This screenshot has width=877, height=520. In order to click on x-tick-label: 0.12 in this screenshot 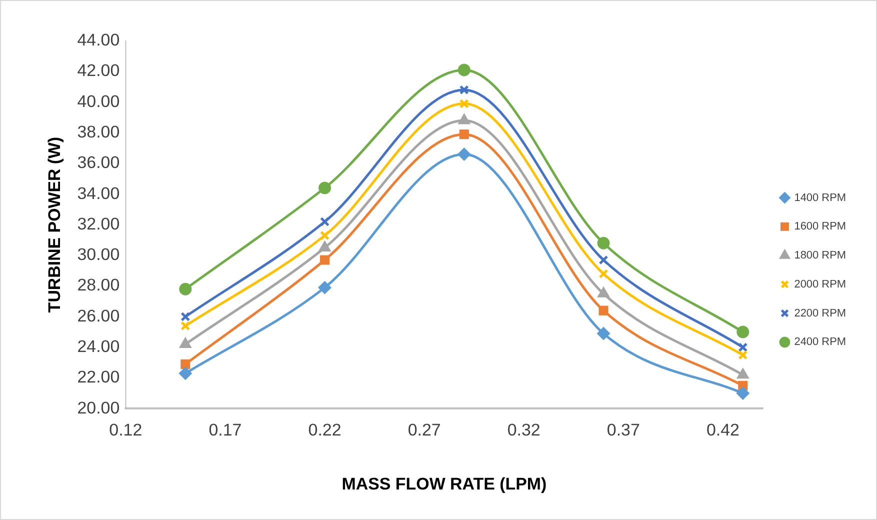, I will do `click(125, 430)`.